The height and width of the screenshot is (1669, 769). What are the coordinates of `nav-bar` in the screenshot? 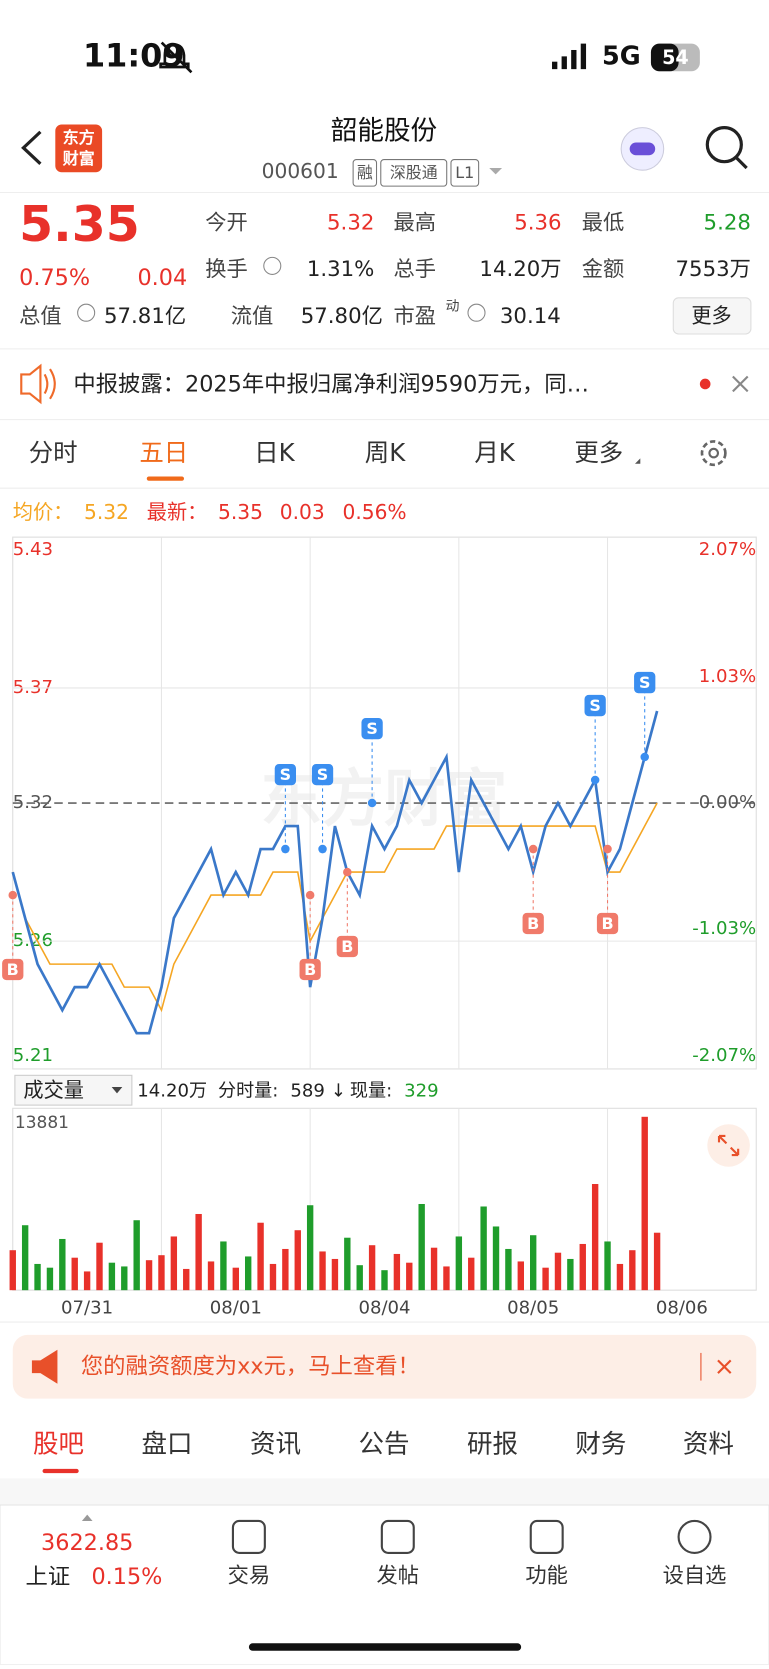 It's located at (384, 1585).